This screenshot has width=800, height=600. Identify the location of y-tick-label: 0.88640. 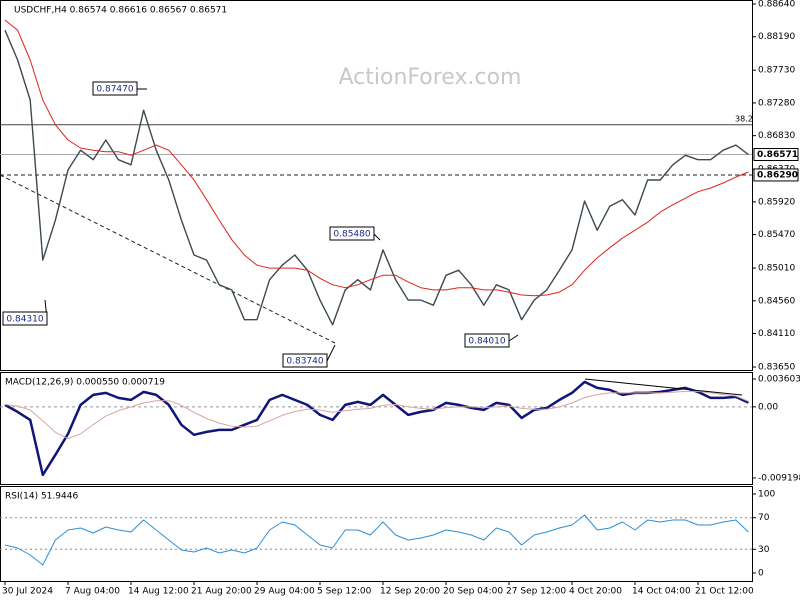
(776, 5).